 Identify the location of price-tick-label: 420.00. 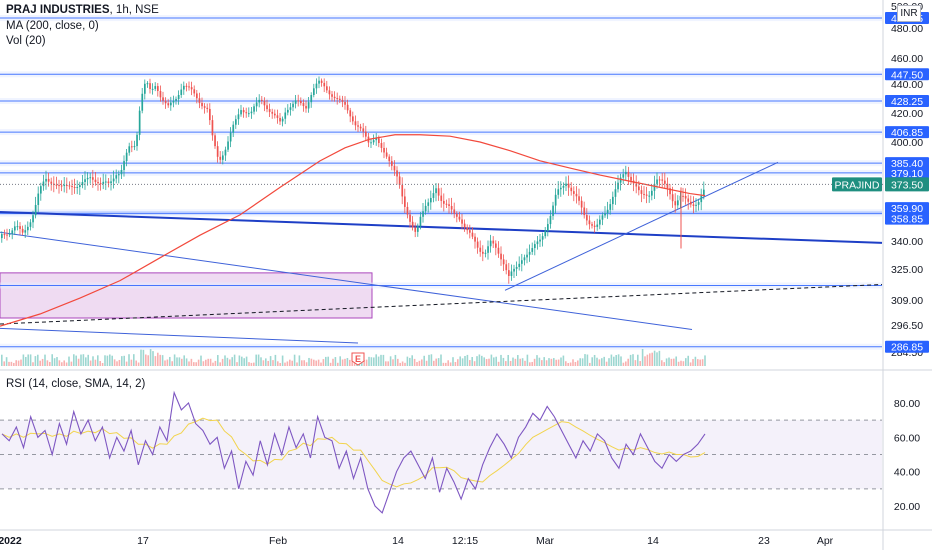
(907, 114).